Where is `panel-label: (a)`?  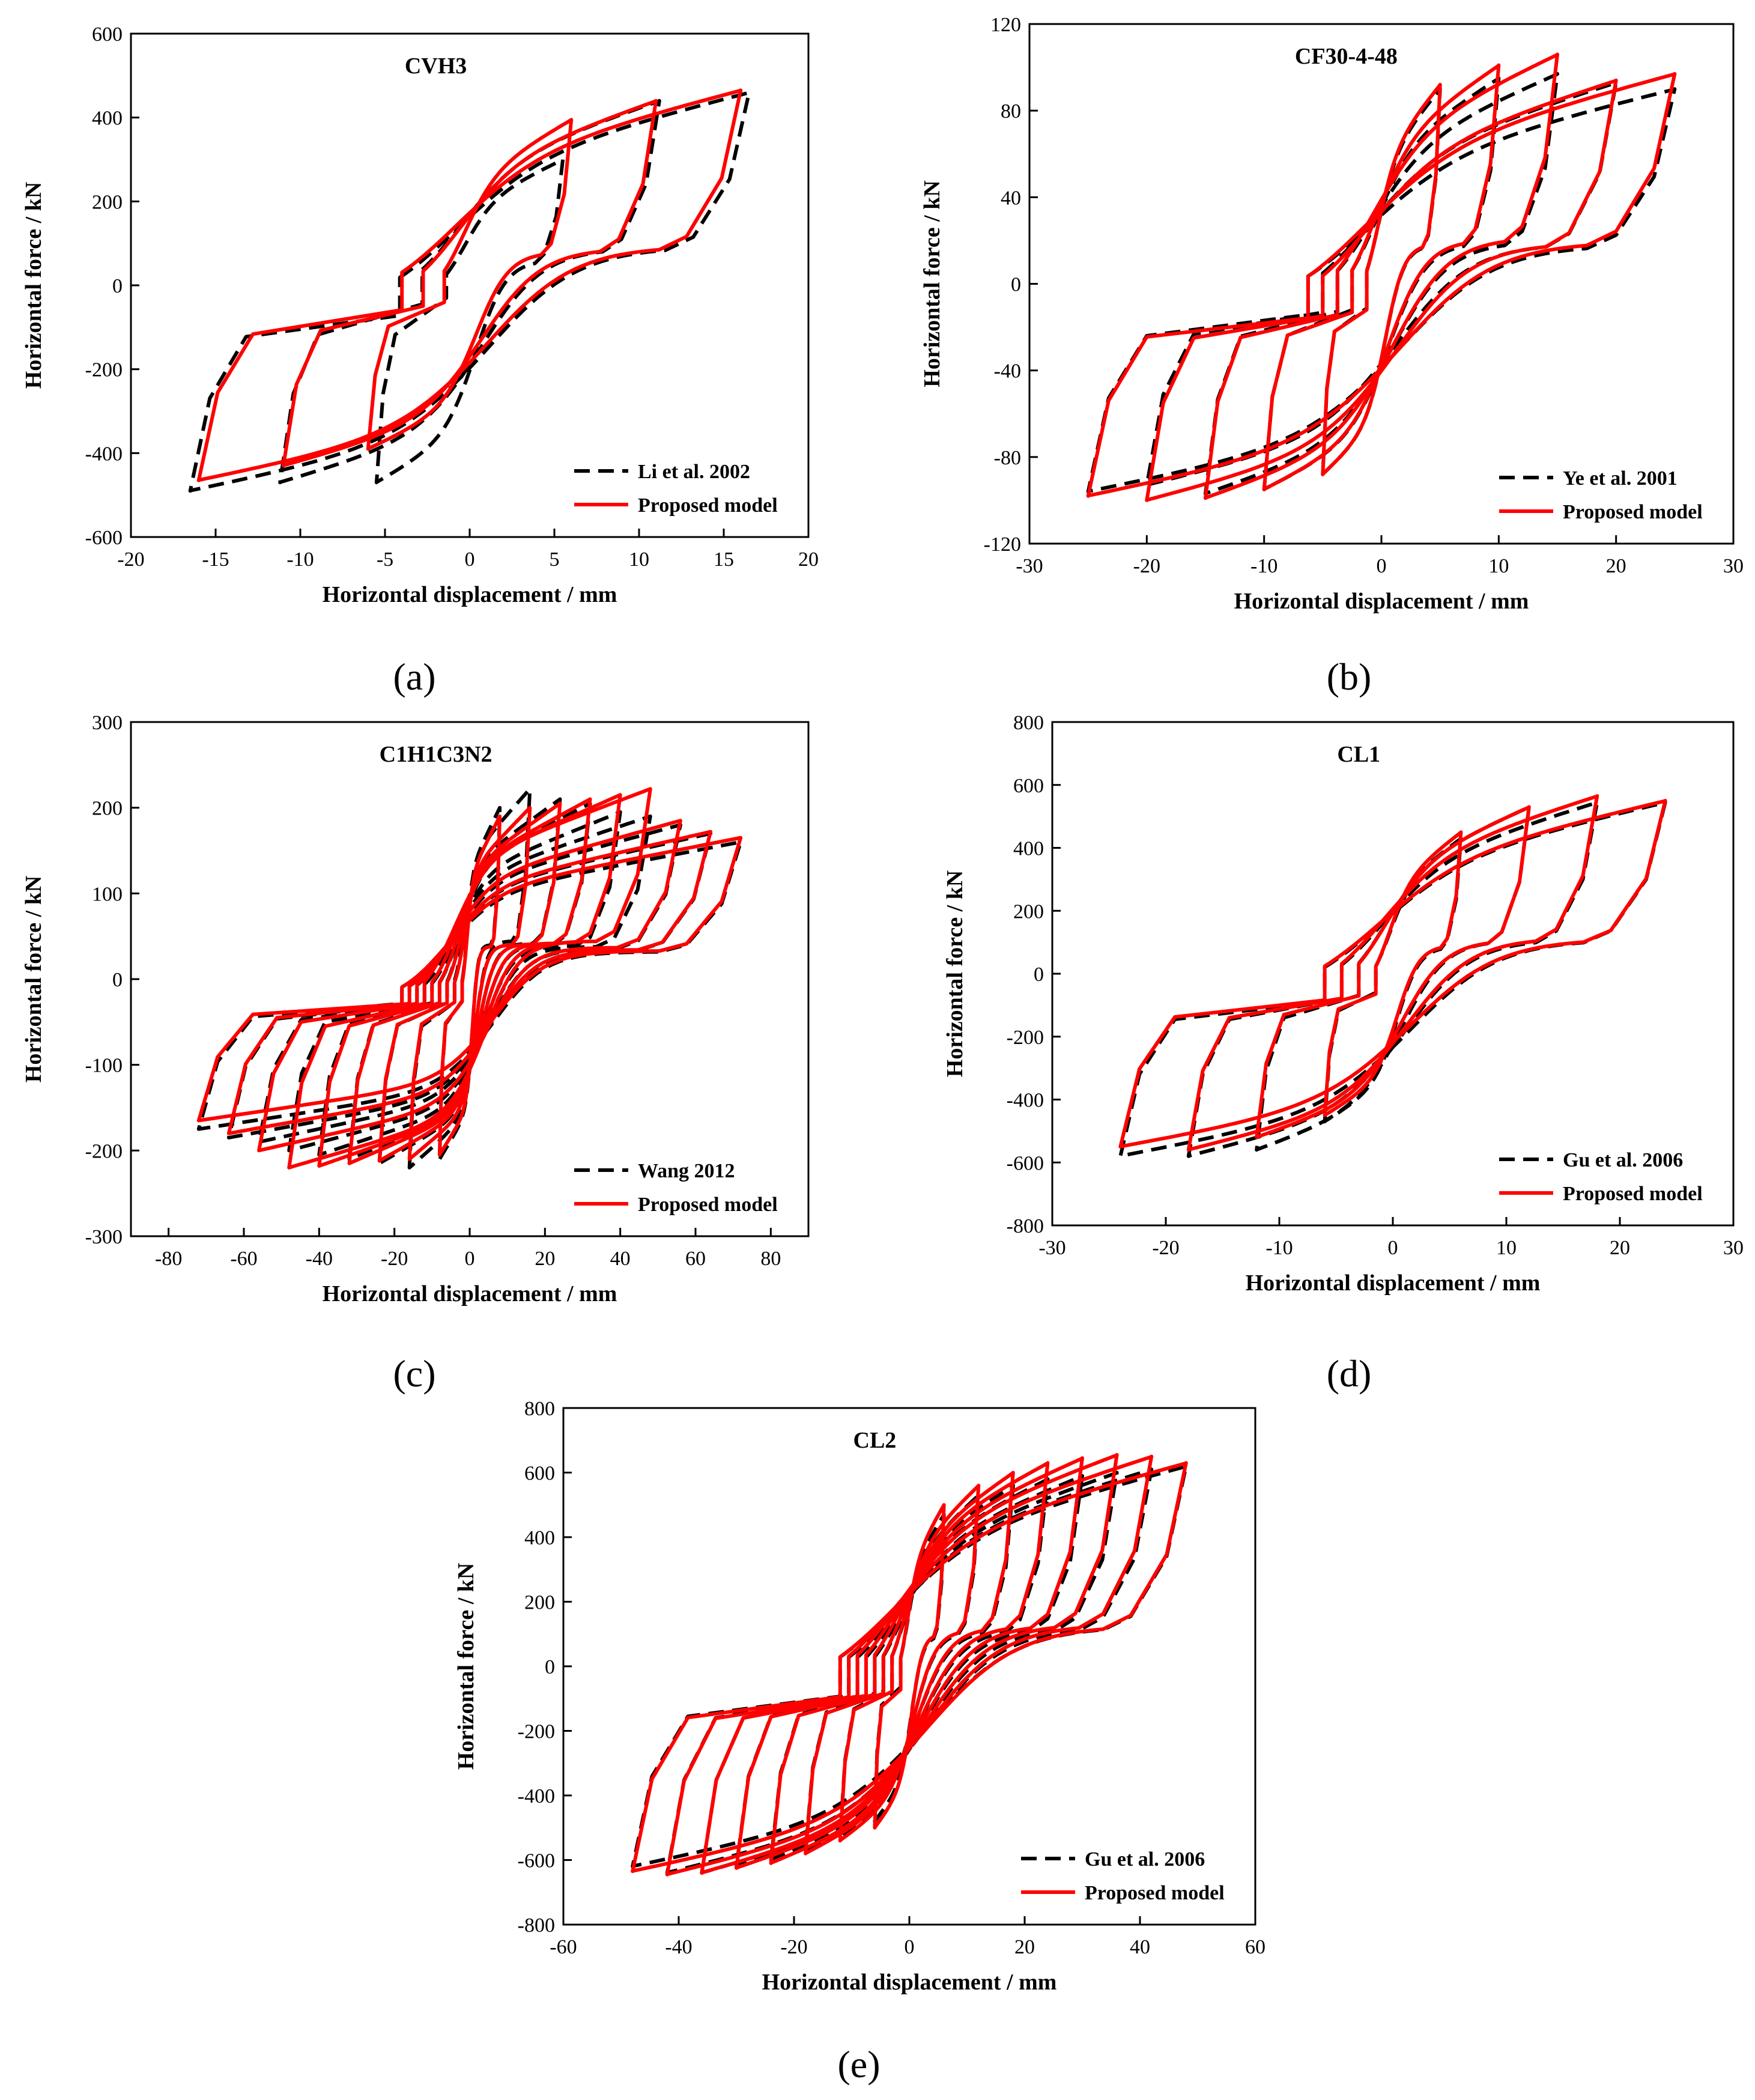
panel-label: (a) is located at coordinates (414, 676).